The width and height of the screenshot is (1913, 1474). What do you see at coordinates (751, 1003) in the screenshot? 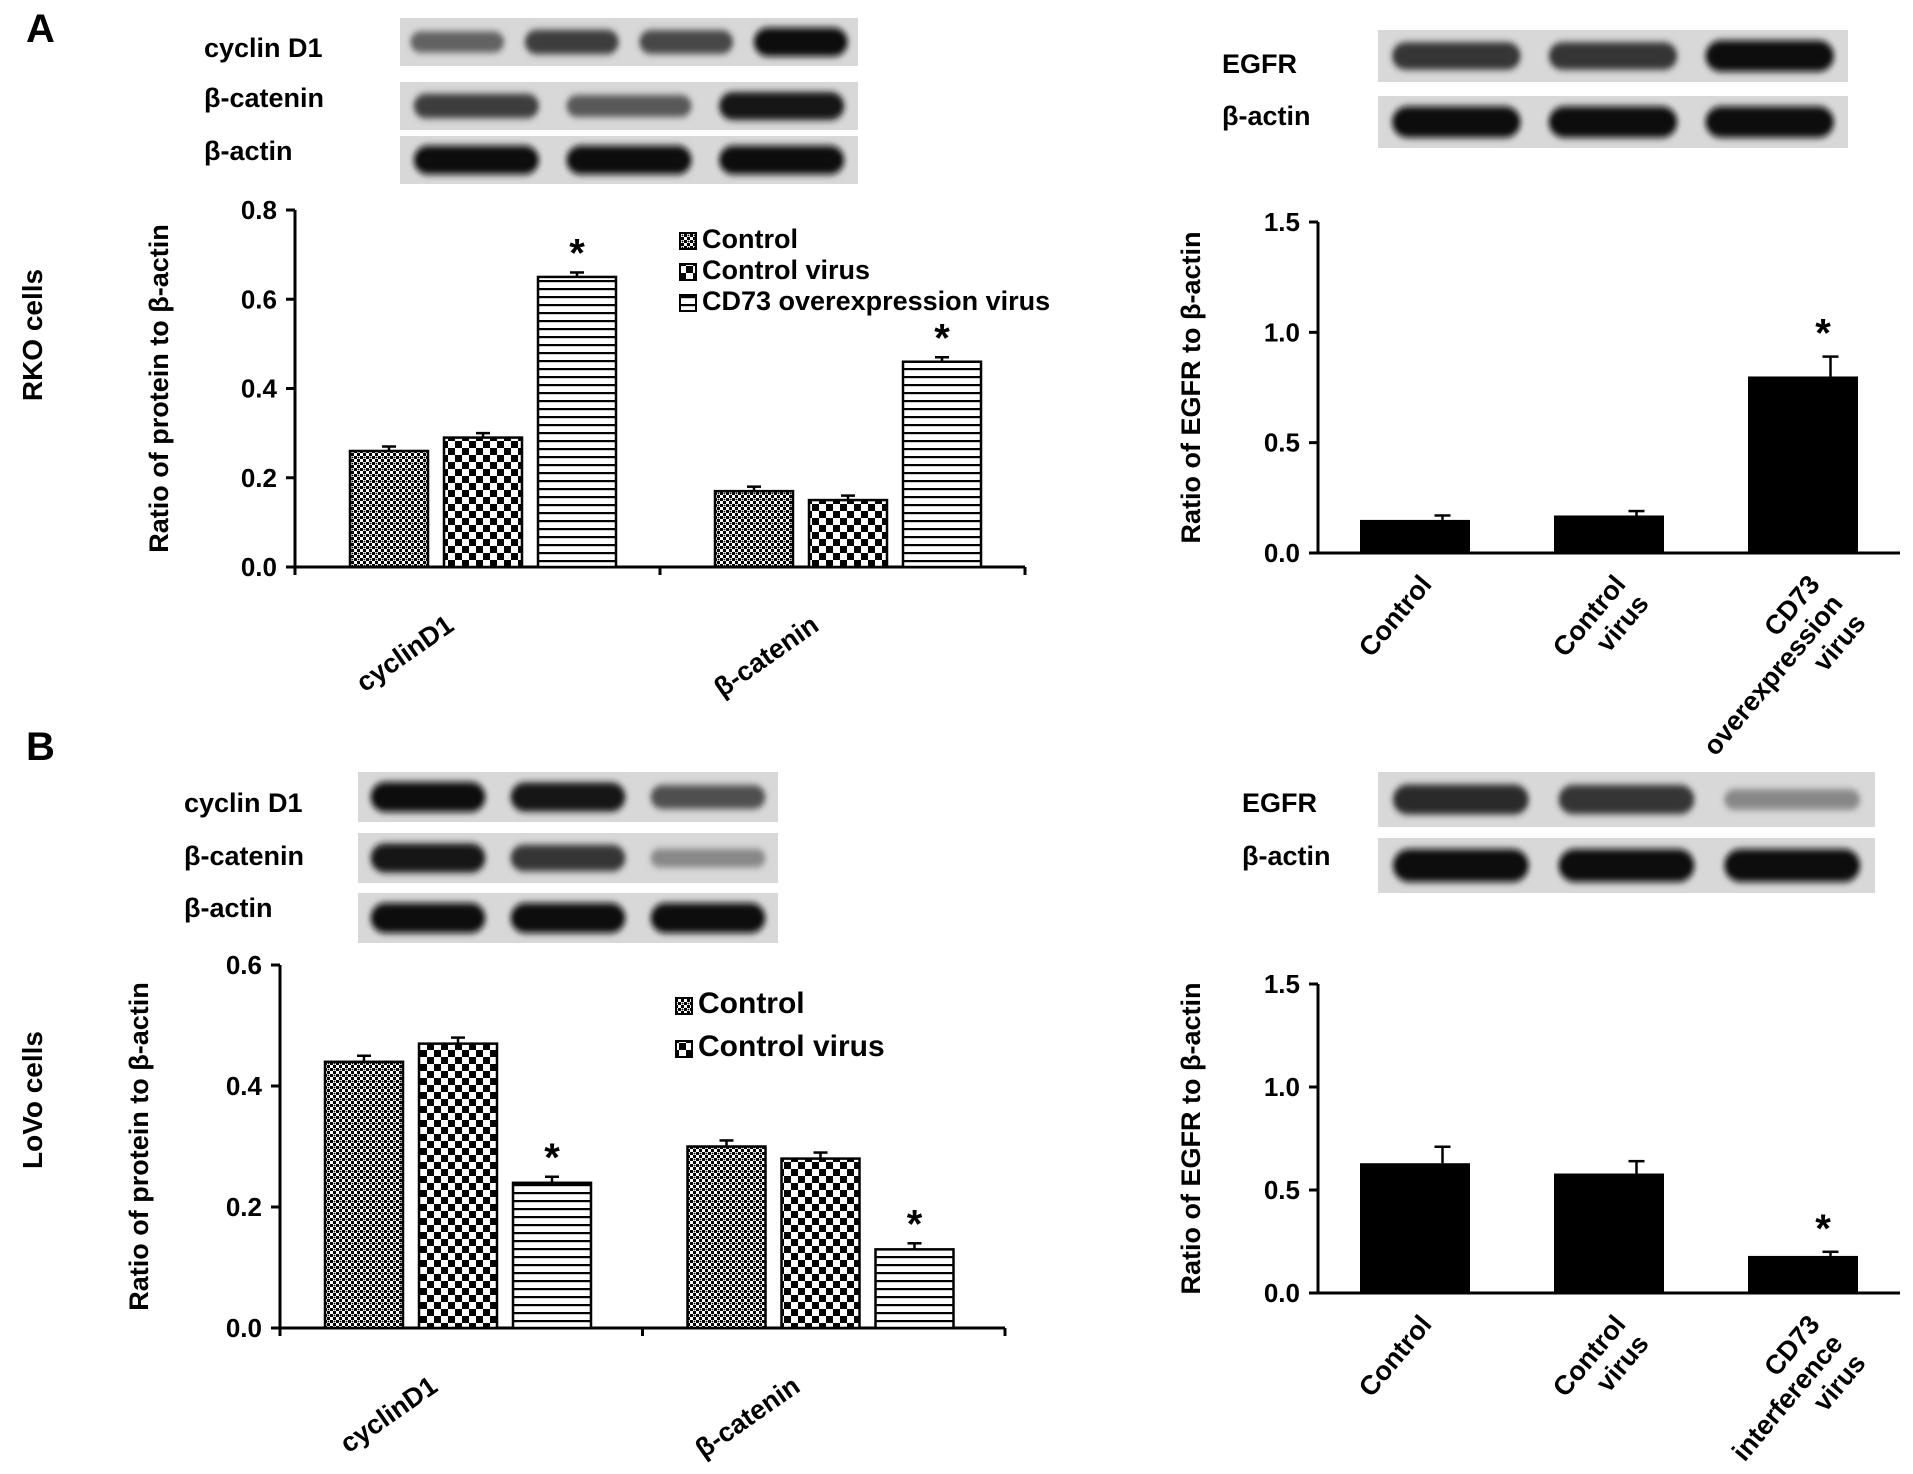
I see `legend-label: Control` at bounding box center [751, 1003].